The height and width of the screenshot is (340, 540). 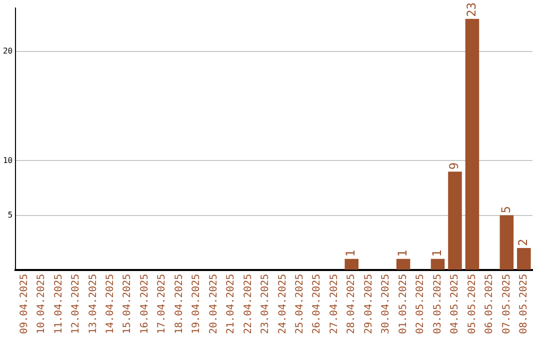 What do you see at coordinates (352, 304) in the screenshot?
I see `x-tick-label: 28.04.2025` at bounding box center [352, 304].